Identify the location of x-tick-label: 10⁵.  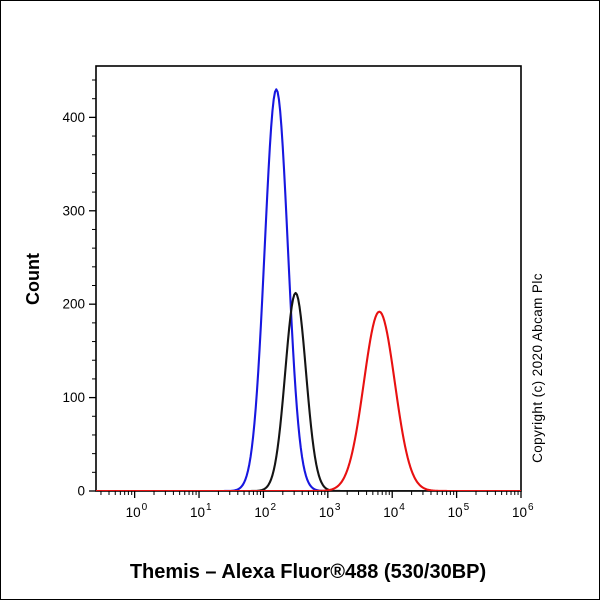
(459, 511).